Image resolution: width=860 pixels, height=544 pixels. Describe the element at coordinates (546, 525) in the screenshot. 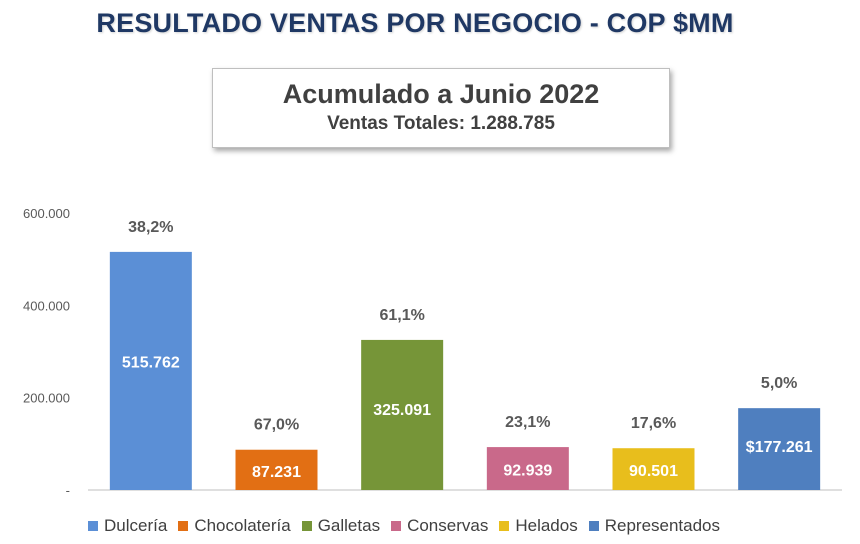

I see `legend-label: Helados` at that location.